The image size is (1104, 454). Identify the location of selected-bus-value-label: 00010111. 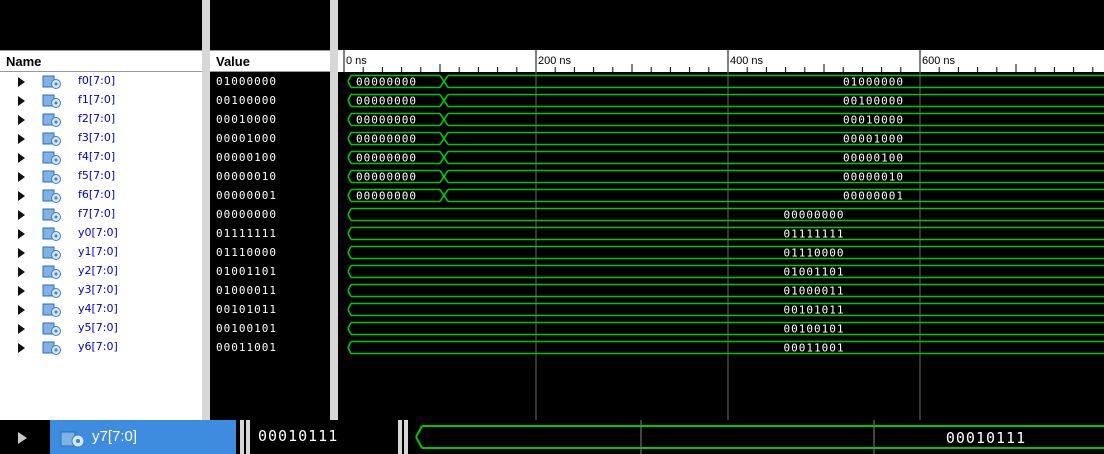
(986, 438).